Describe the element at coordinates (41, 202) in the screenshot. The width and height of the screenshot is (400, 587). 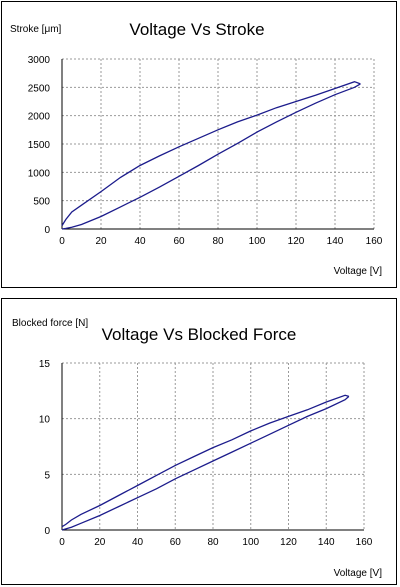
I see `y-tick-label: 500` at that location.